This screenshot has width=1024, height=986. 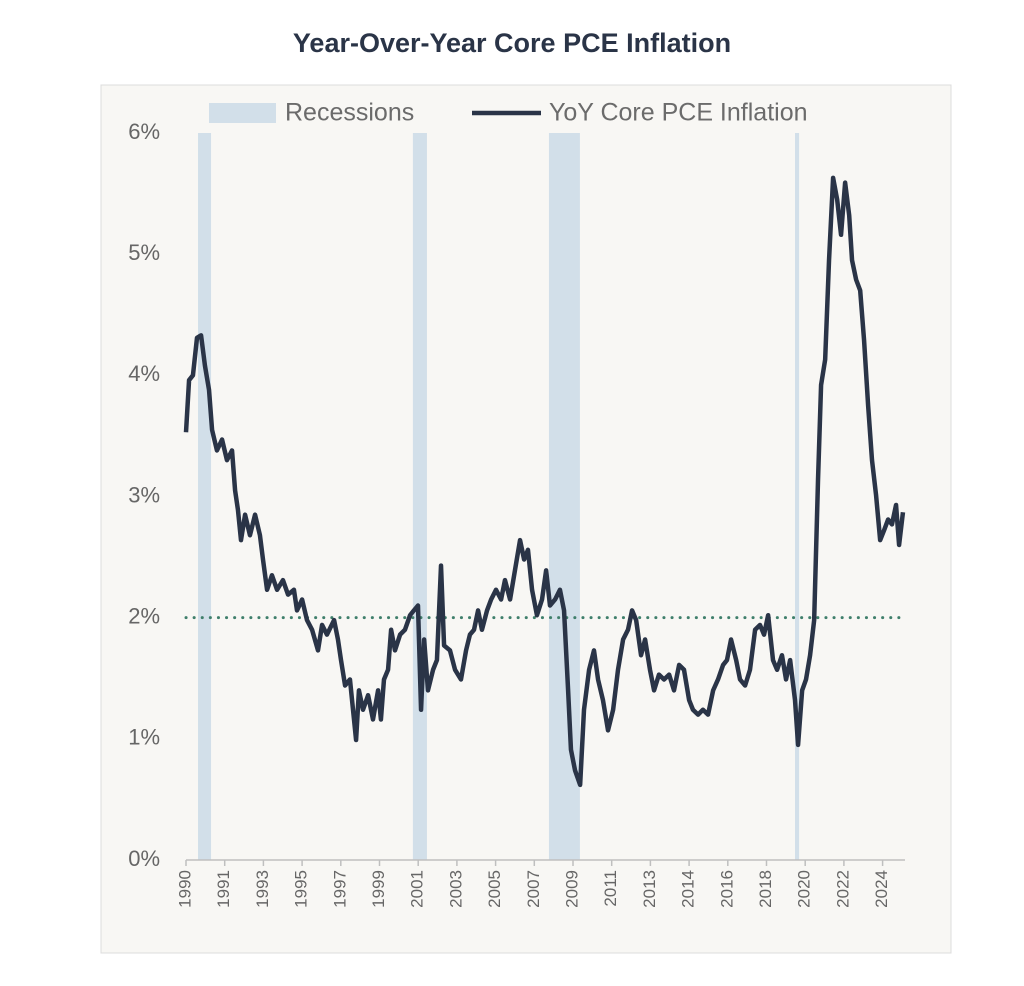 What do you see at coordinates (455, 889) in the screenshot?
I see `x-tick-label: 2003` at bounding box center [455, 889].